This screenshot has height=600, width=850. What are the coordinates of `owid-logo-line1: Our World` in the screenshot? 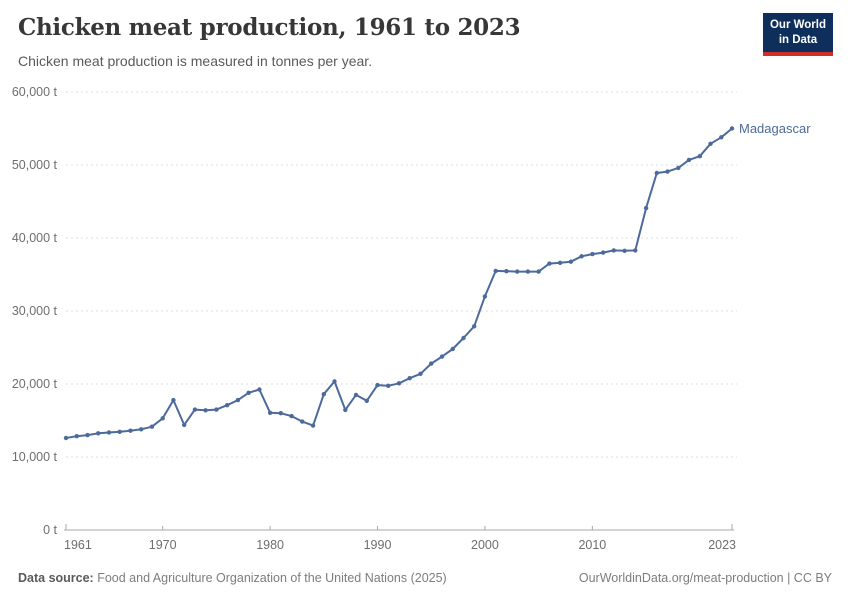 It's located at (797, 25).